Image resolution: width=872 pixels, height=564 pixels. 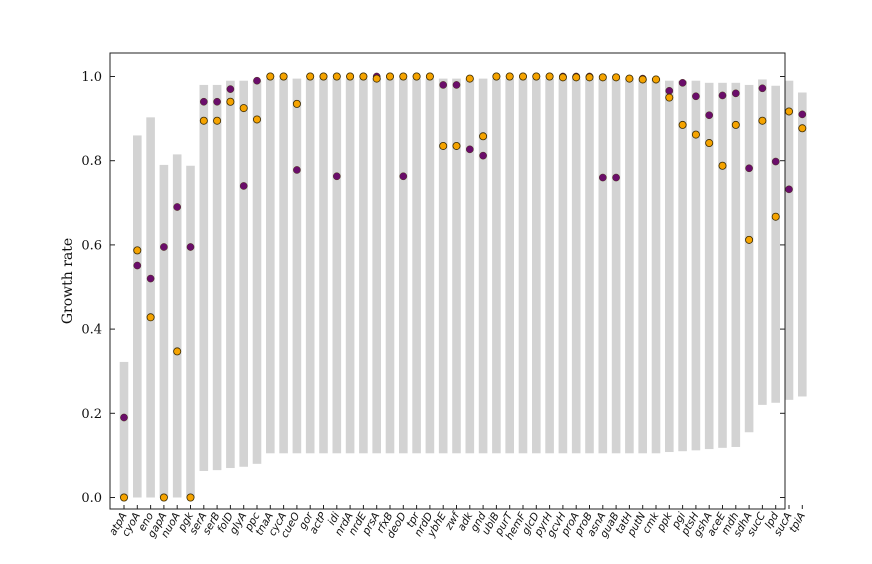 I want to click on y-axis-label: Growth rate, so click(x=68, y=281).